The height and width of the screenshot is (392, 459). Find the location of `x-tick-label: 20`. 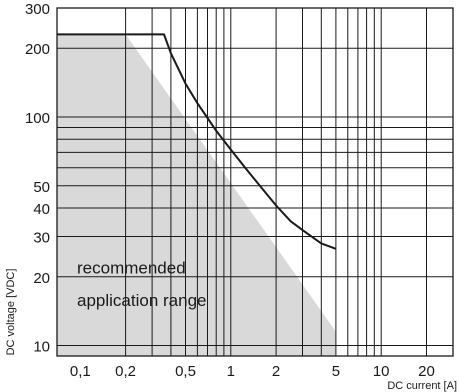

x-tick-label: 20 is located at coordinates (426, 371).